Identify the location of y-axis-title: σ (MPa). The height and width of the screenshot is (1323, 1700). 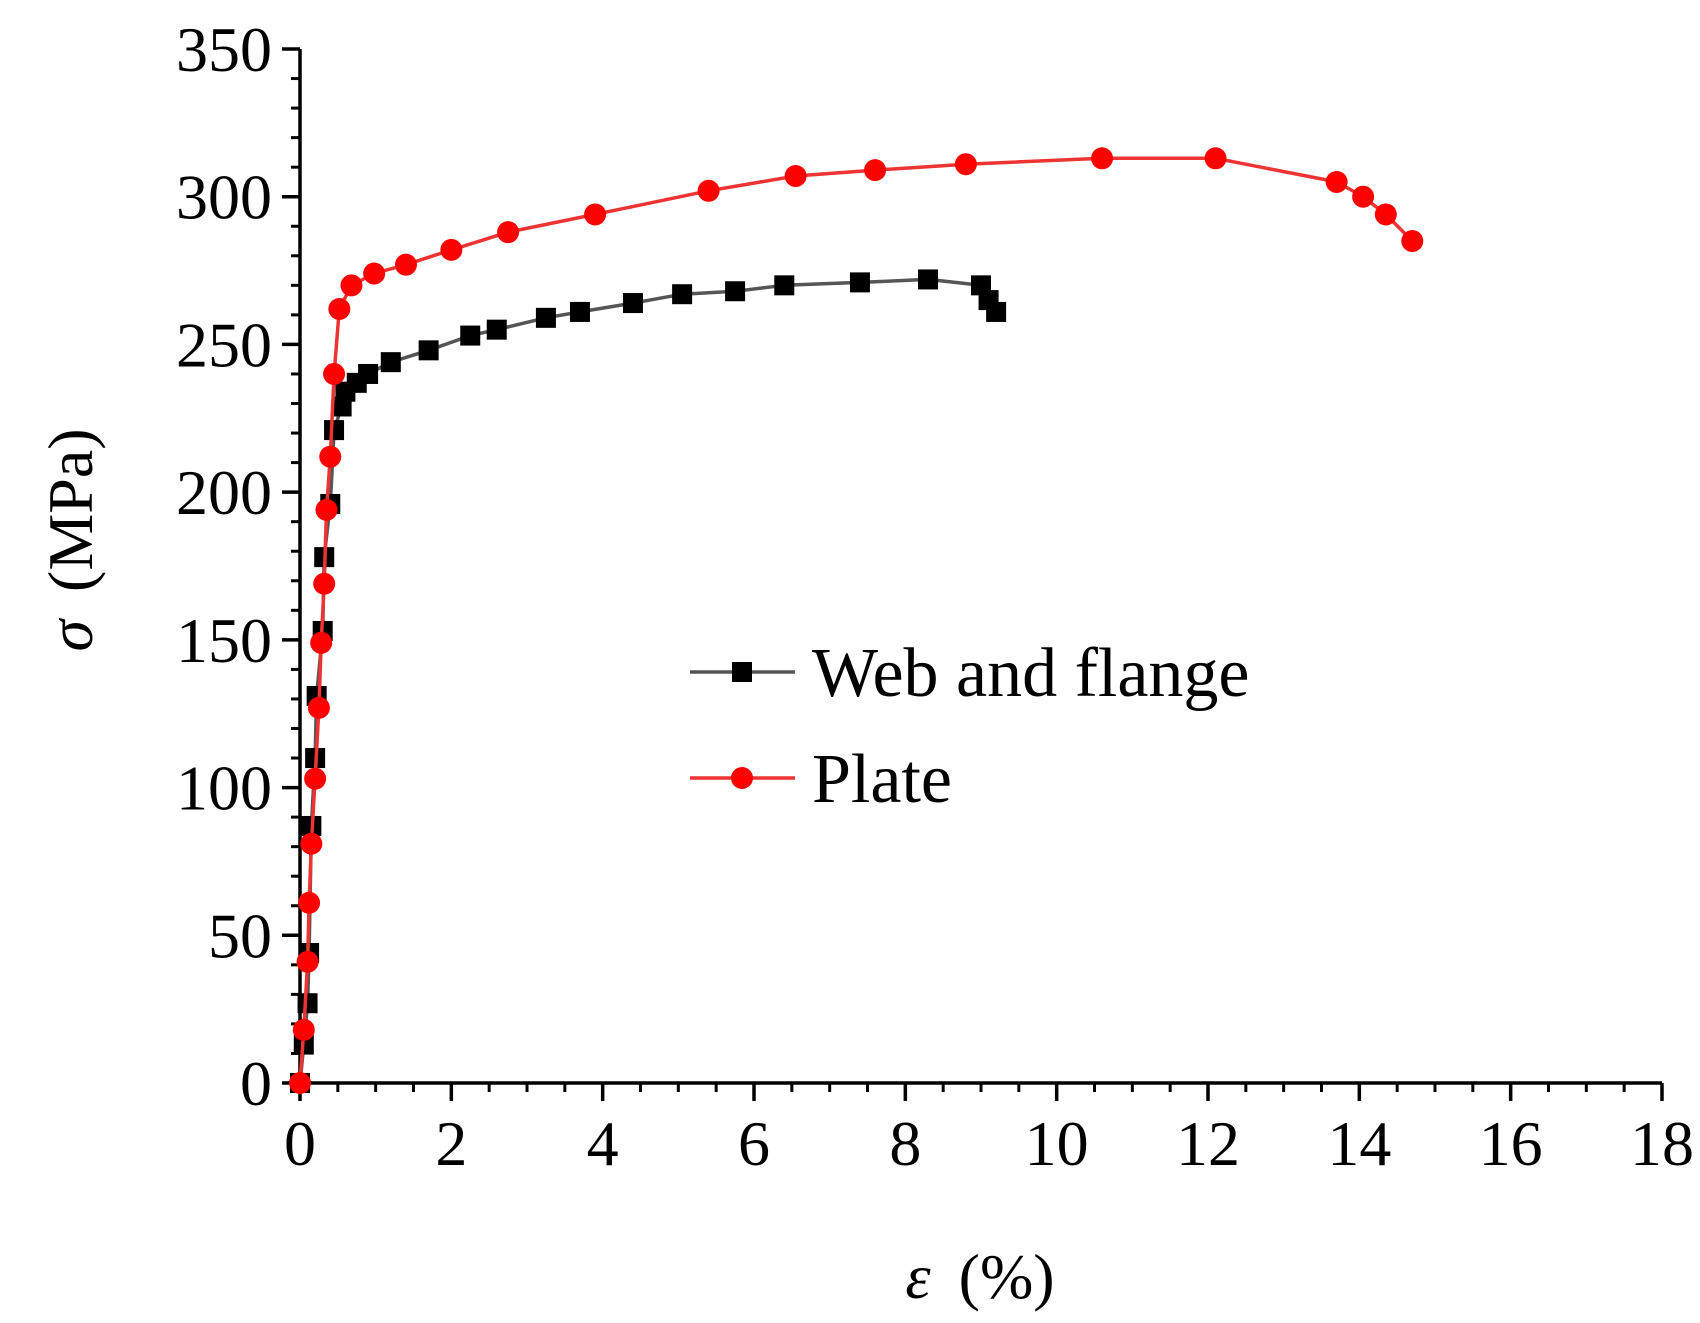
(70, 539).